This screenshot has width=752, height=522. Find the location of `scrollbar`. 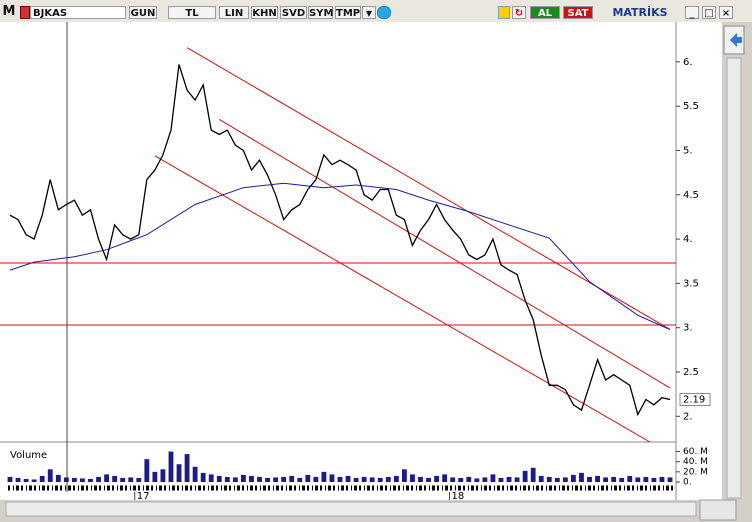

scrollbar is located at coordinates (351, 509).